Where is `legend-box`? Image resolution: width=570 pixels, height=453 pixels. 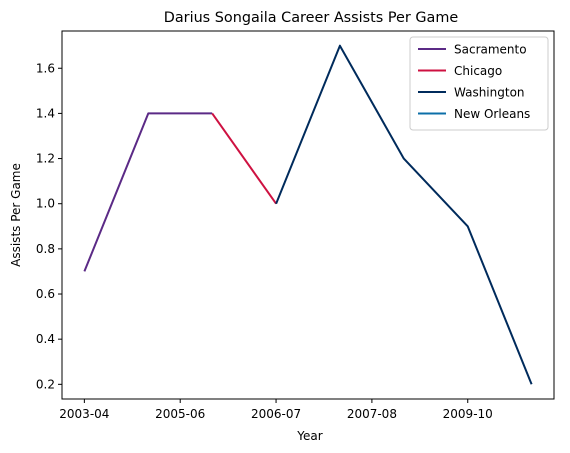
legend-box is located at coordinates (479, 83).